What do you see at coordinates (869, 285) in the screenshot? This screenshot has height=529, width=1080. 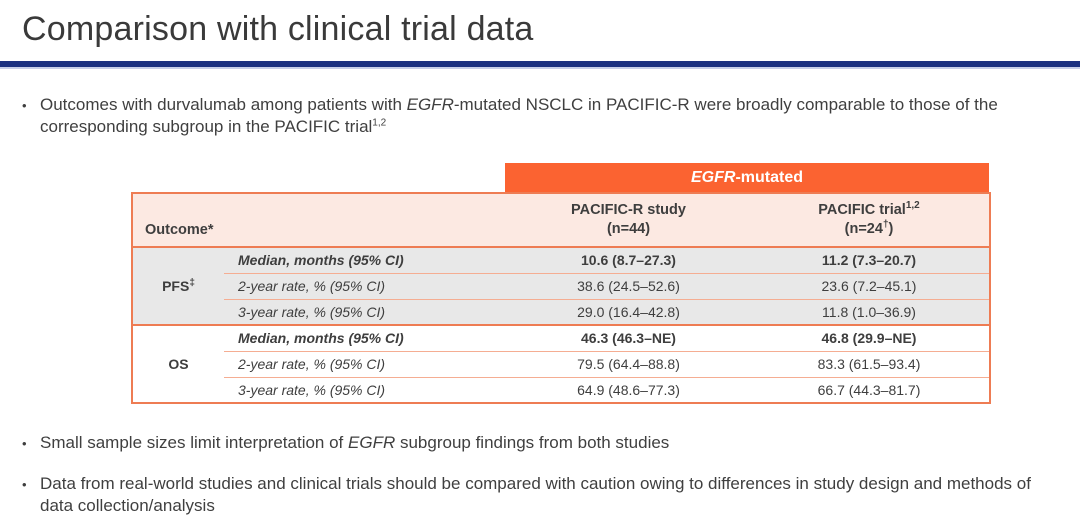 I see `pacific-trial-value: 23.6 (7.2–45.1)` at bounding box center [869, 285].